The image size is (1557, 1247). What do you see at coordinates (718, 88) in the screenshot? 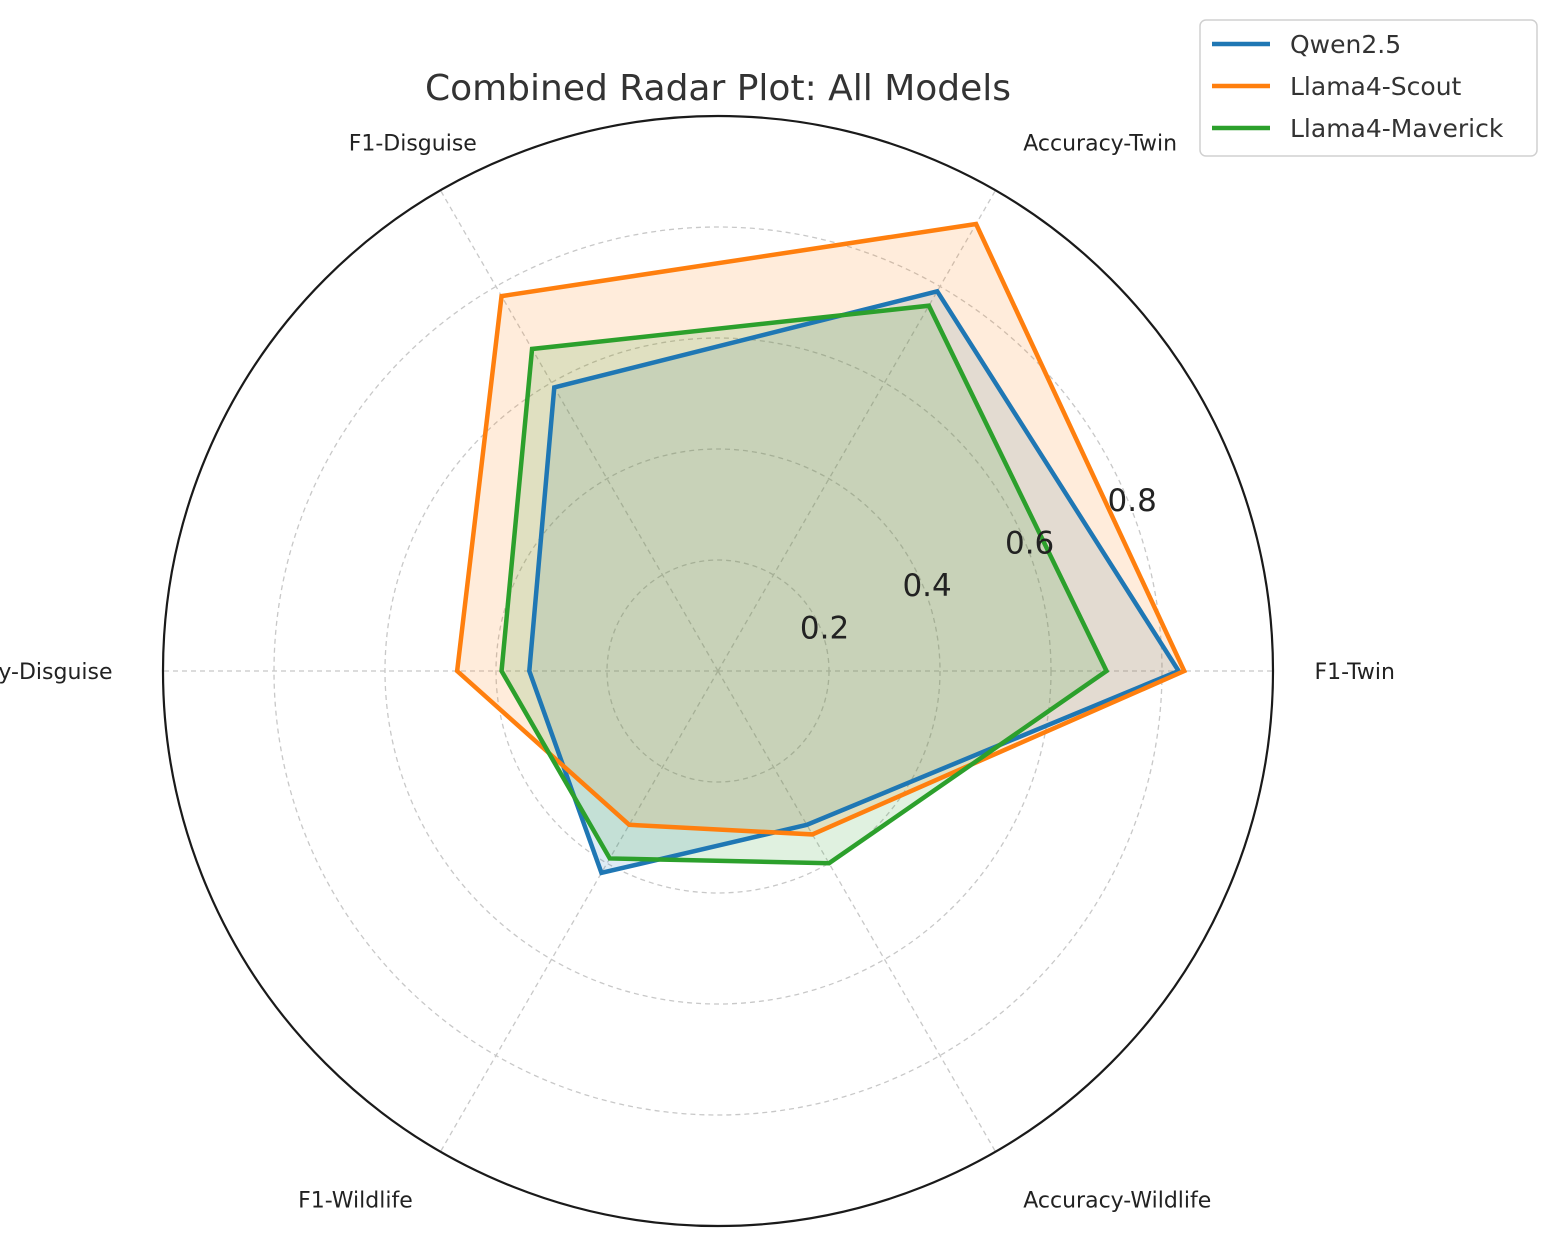
I see `chart-title: Combined Radar Plot: All Models` at bounding box center [718, 88].